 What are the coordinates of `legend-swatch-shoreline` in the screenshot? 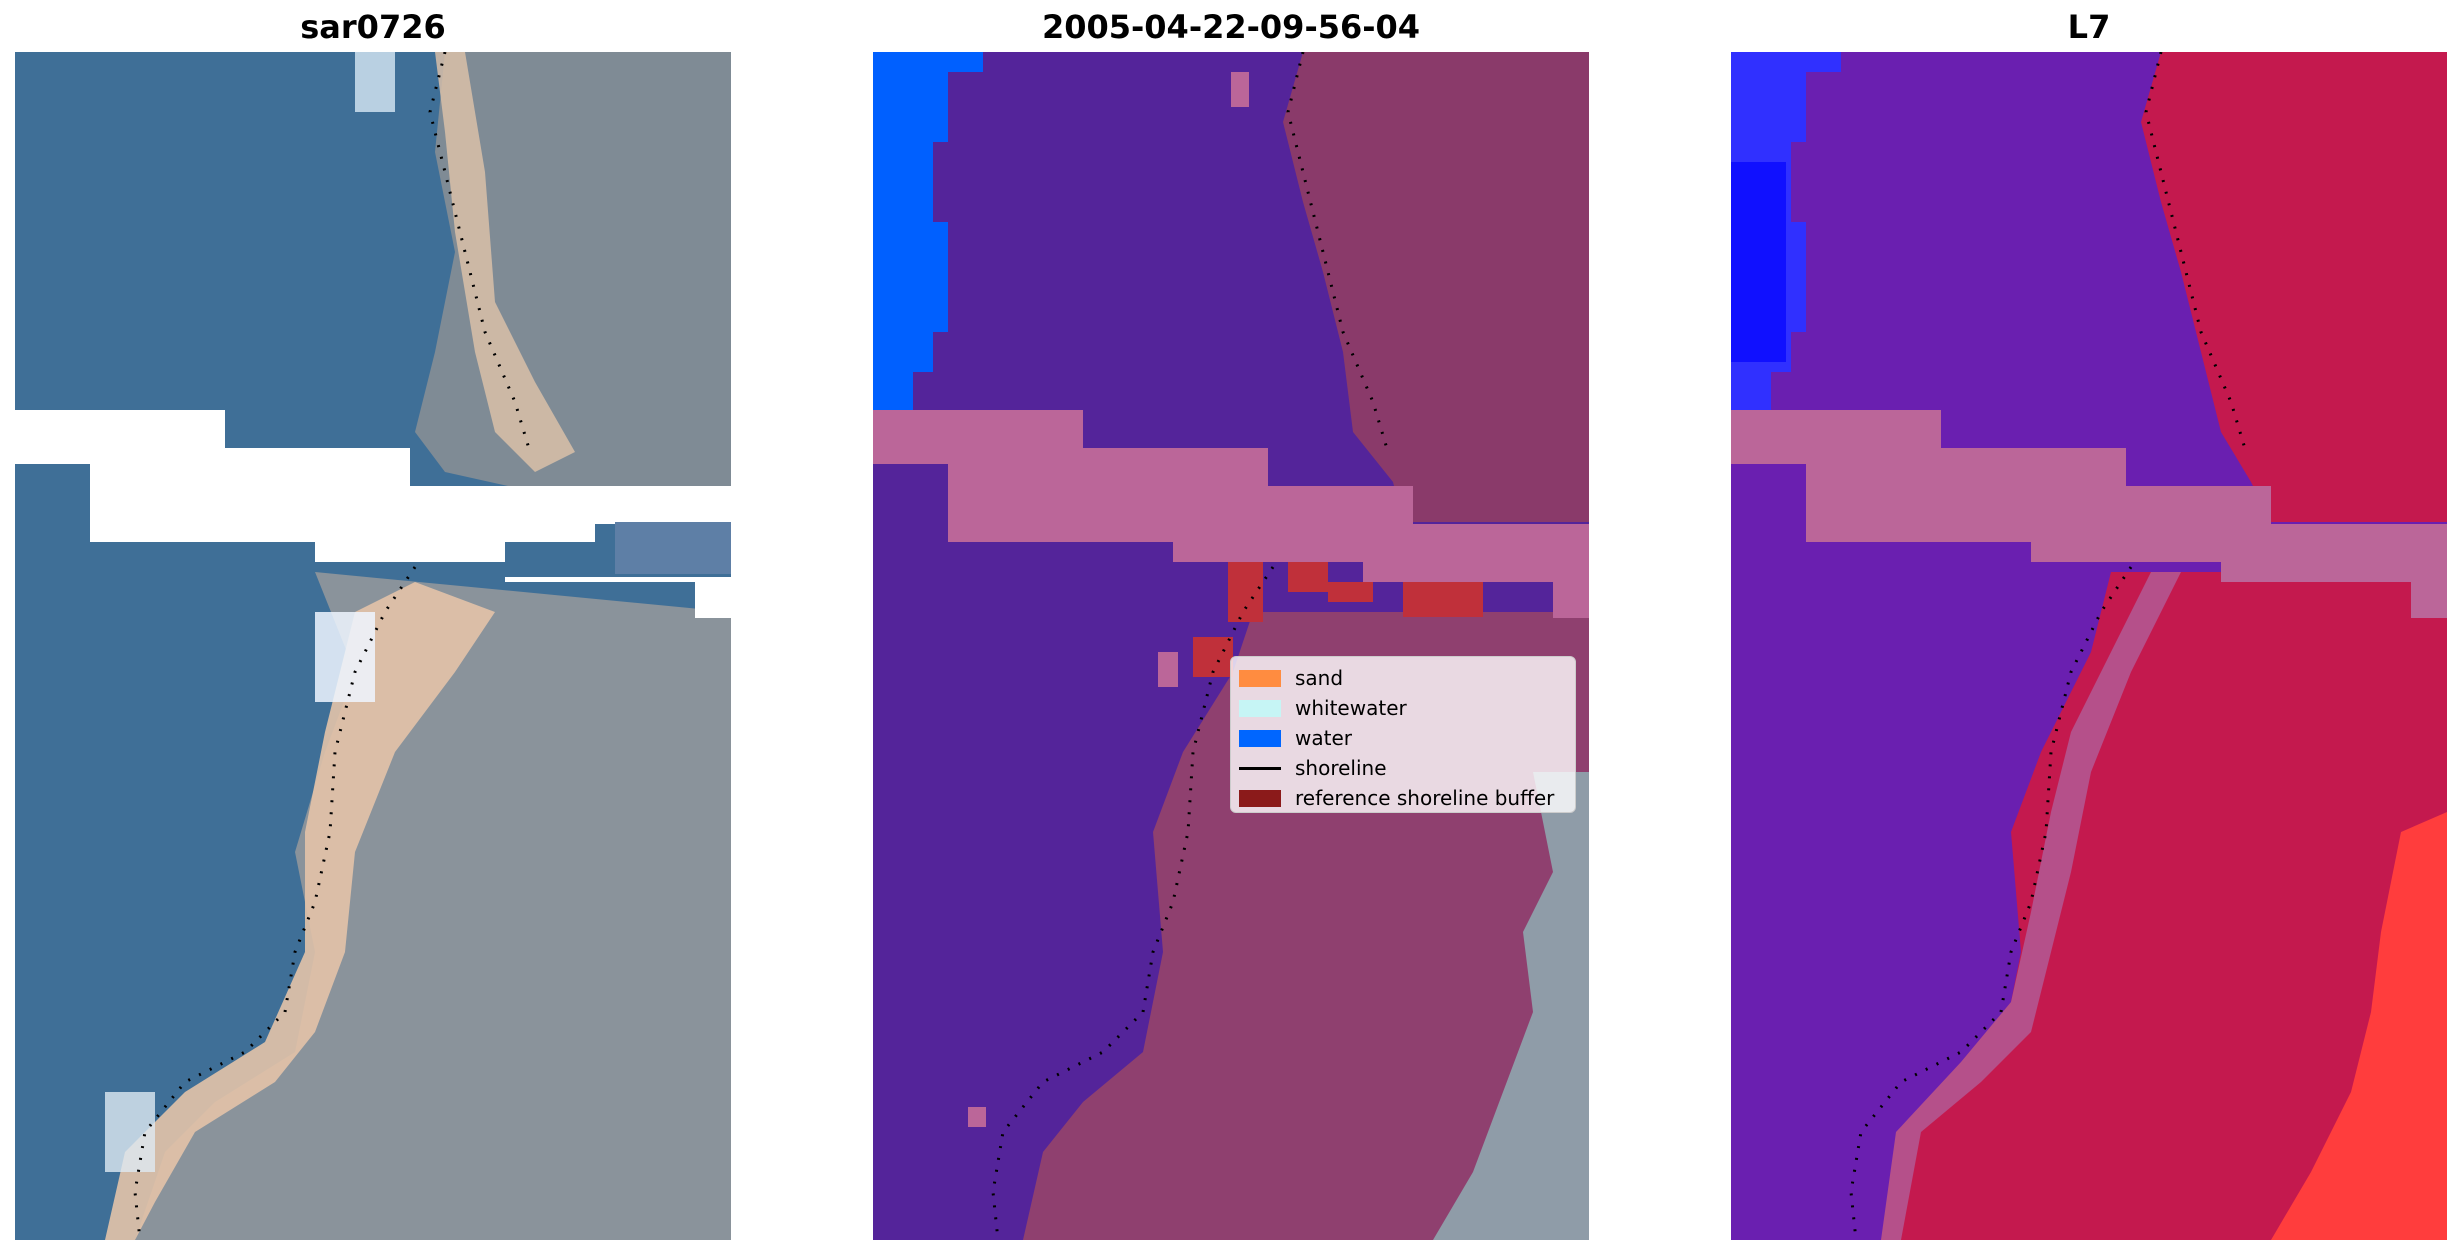 It's located at (1260, 768).